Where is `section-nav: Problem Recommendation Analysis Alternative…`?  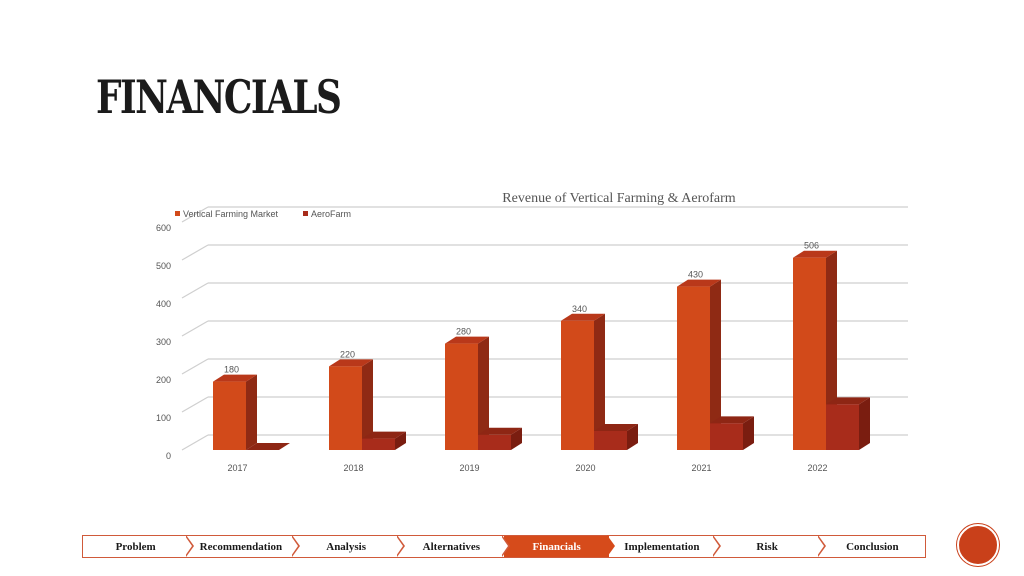 section-nav: Problem Recommendation Analysis Alternative… is located at coordinates (504, 546).